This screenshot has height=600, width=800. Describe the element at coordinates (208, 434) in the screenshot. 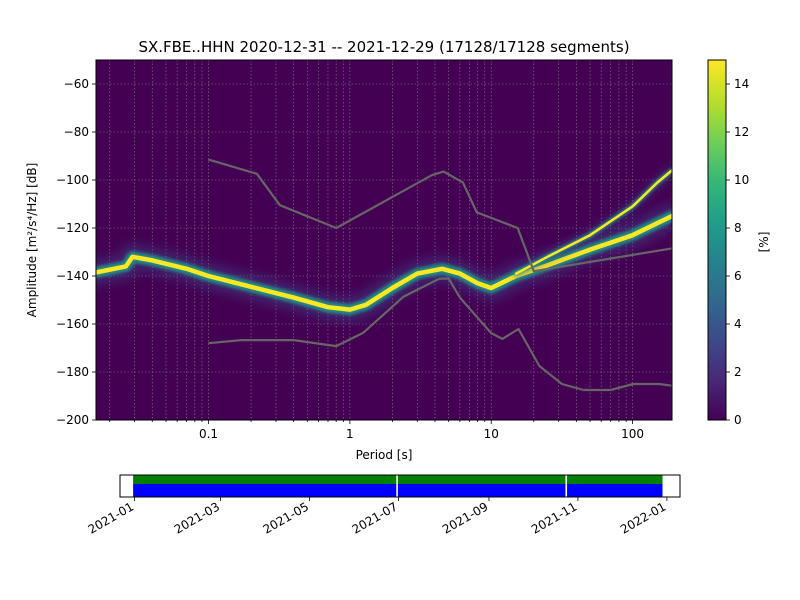

I see `x-tick-label: 0.1` at that location.